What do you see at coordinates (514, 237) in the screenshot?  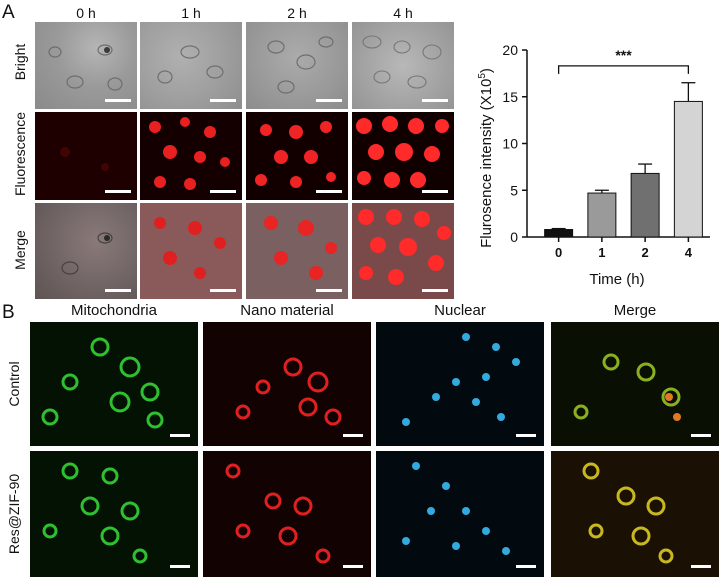 I see `y-tick-label: 0` at bounding box center [514, 237].